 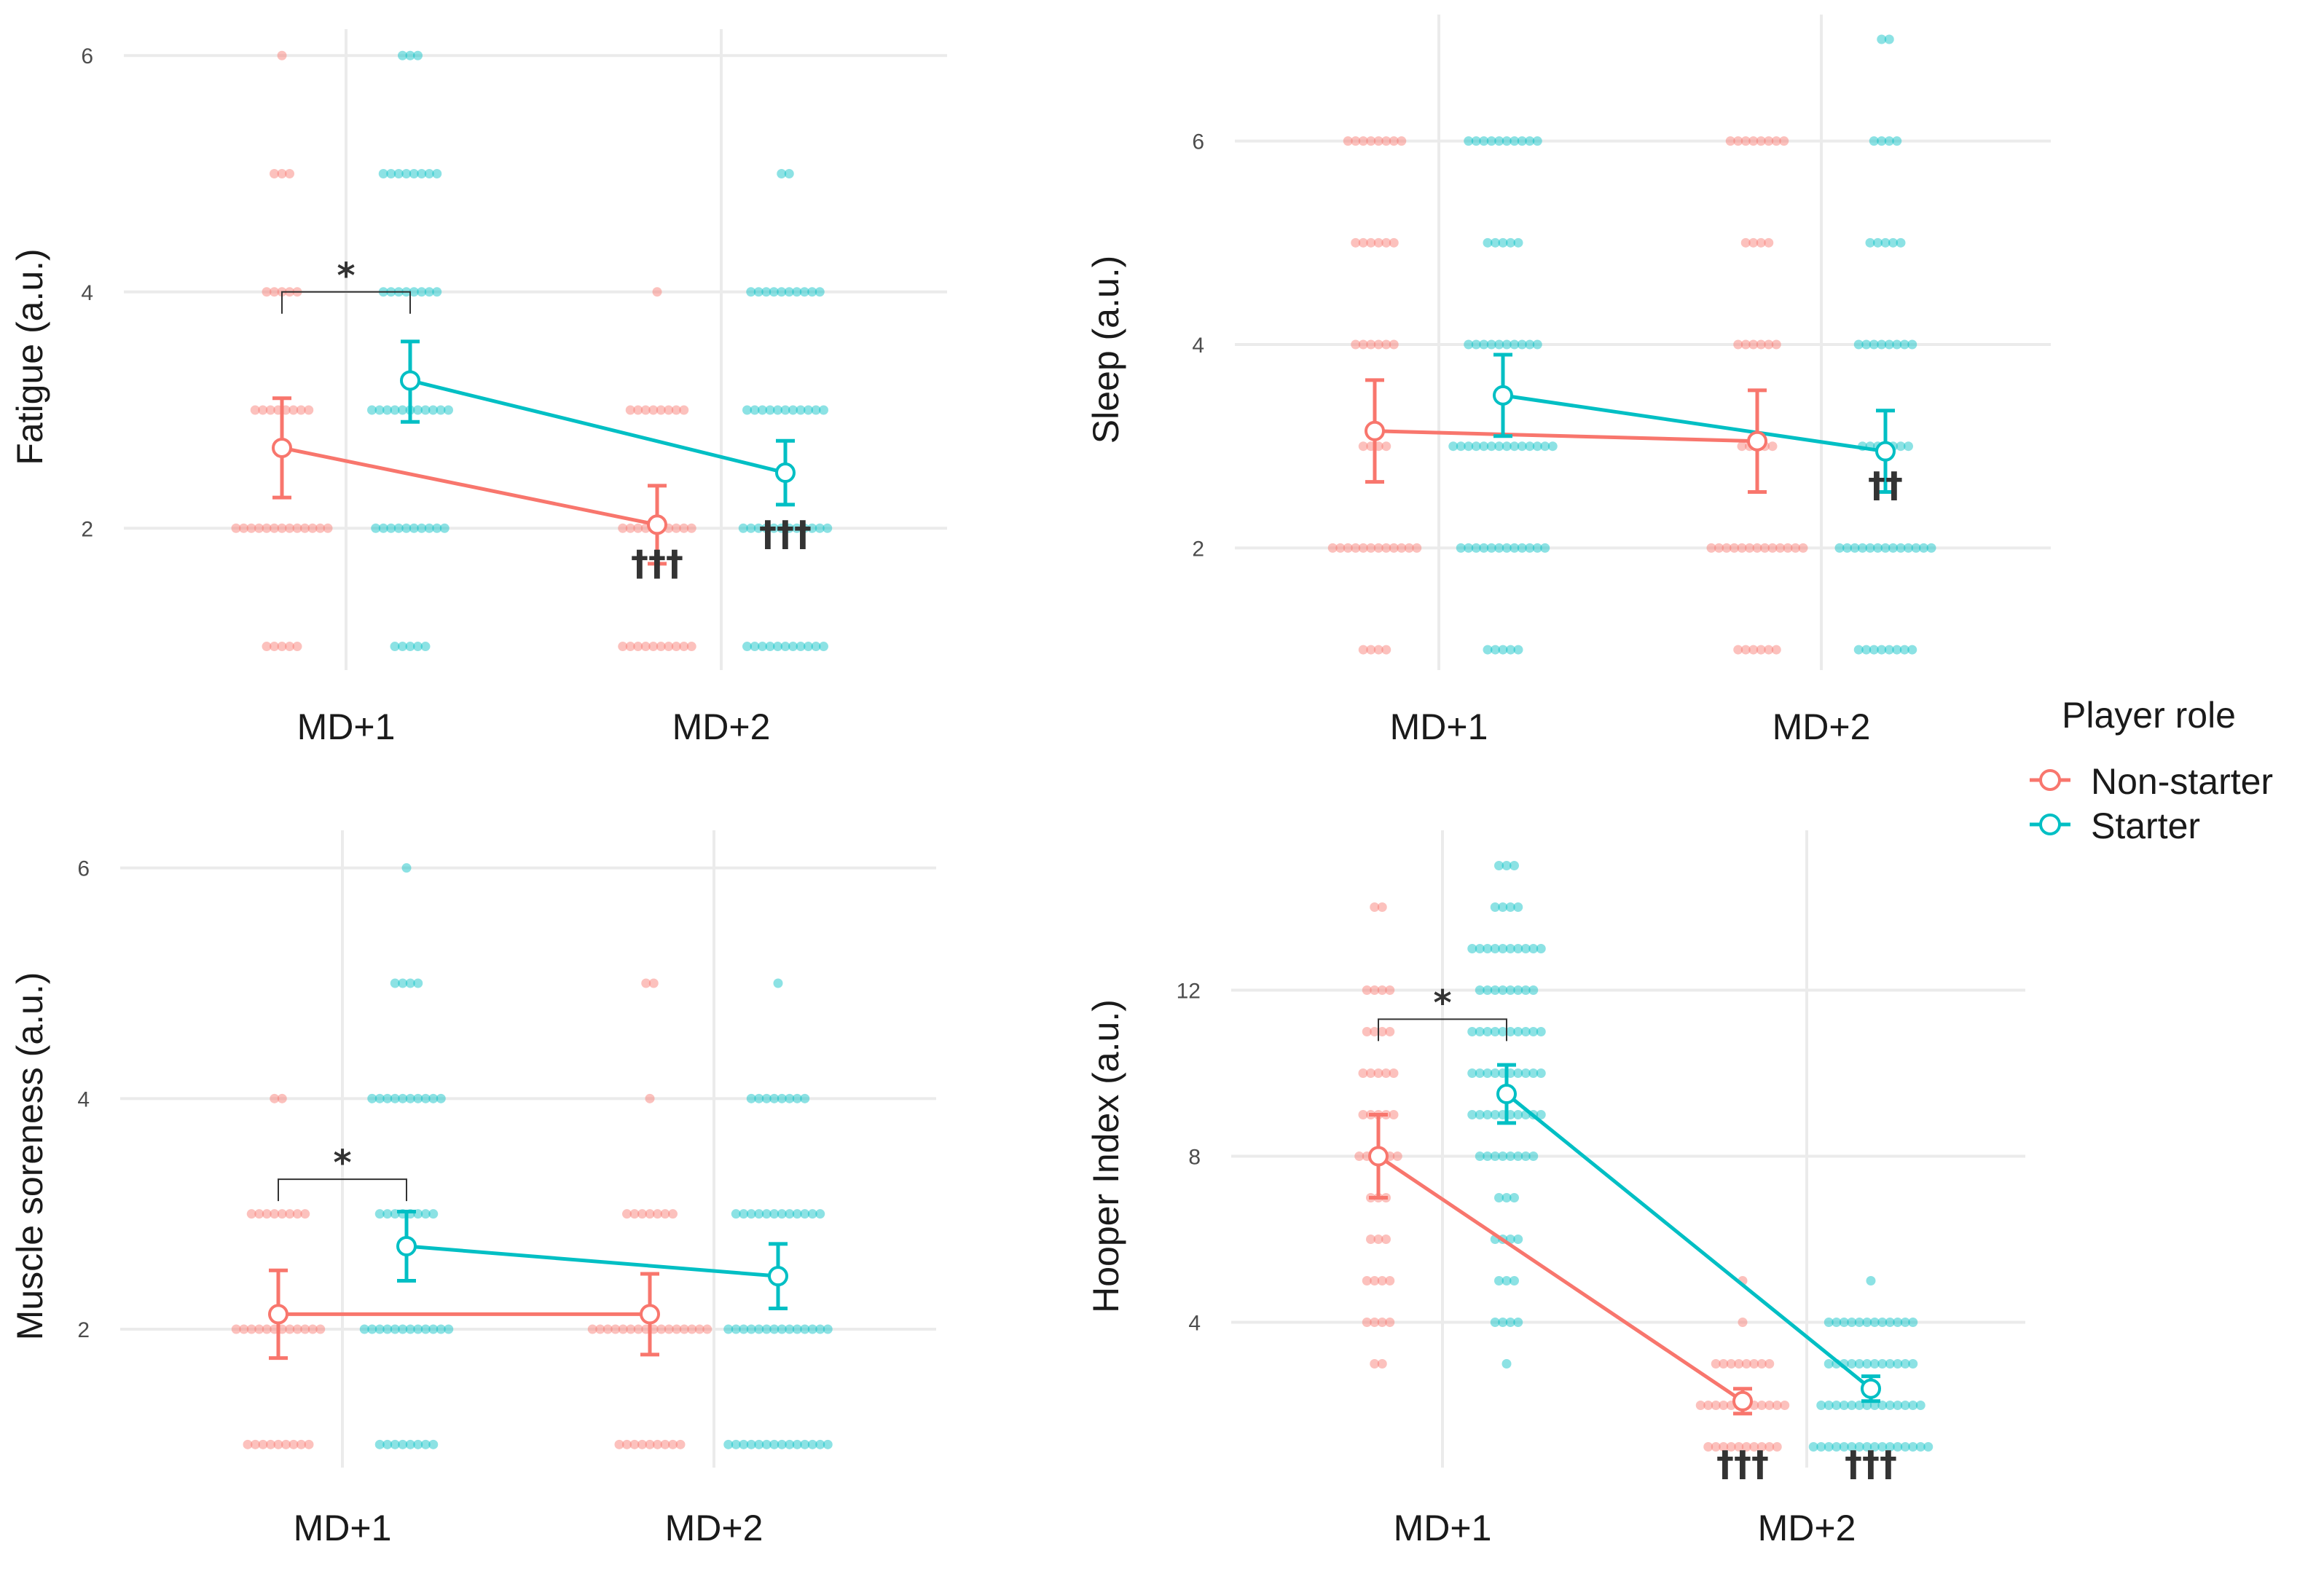 I want to click on mean-line-starter, so click(x=1694, y=424).